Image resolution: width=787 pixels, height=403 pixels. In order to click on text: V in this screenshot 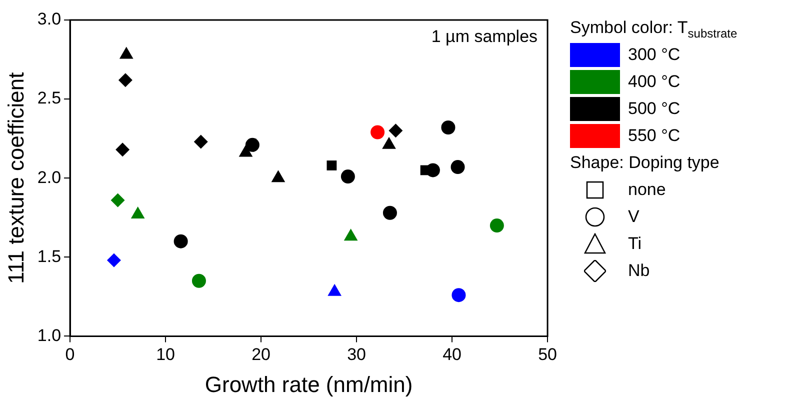, I will do `click(634, 216)`.